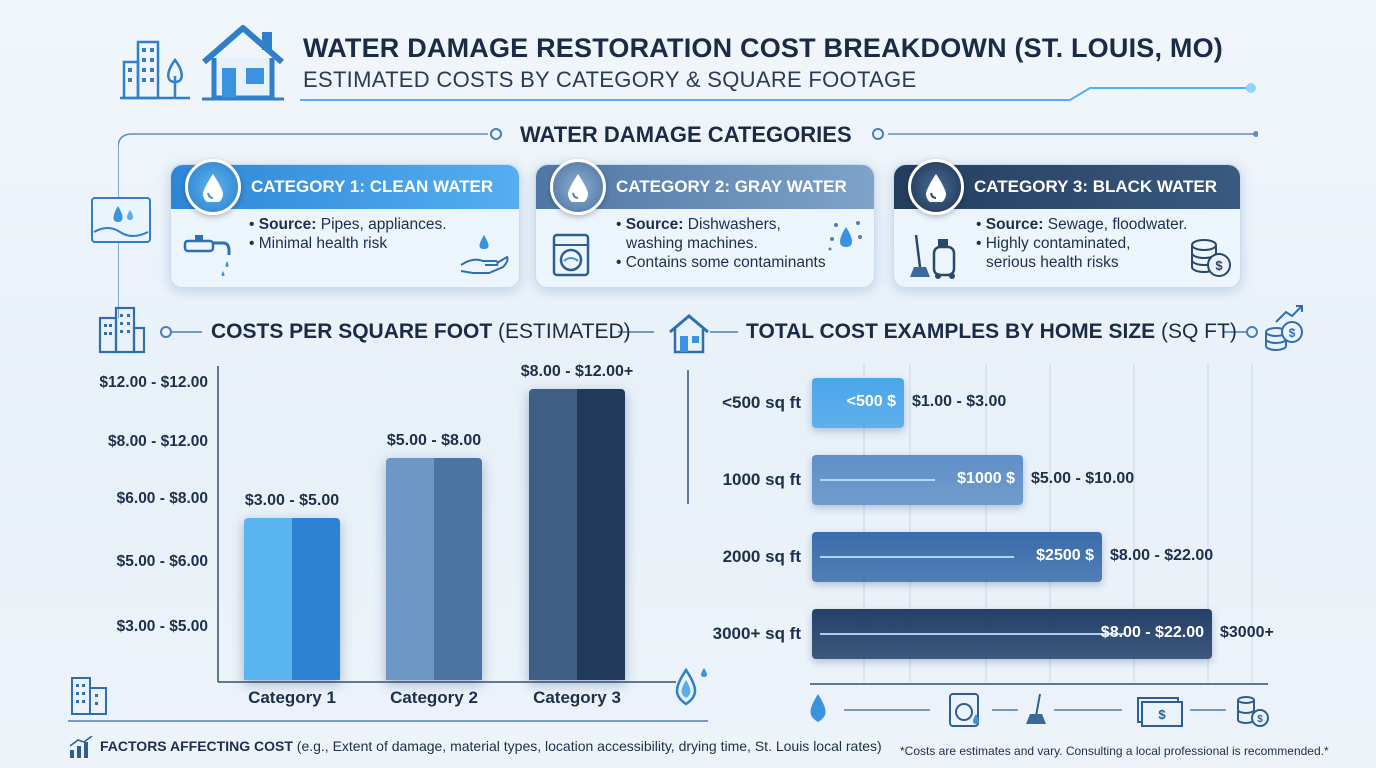 Image resolution: width=1376 pixels, height=768 pixels. What do you see at coordinates (292, 697) in the screenshot?
I see `x-category-label: Category 1` at bounding box center [292, 697].